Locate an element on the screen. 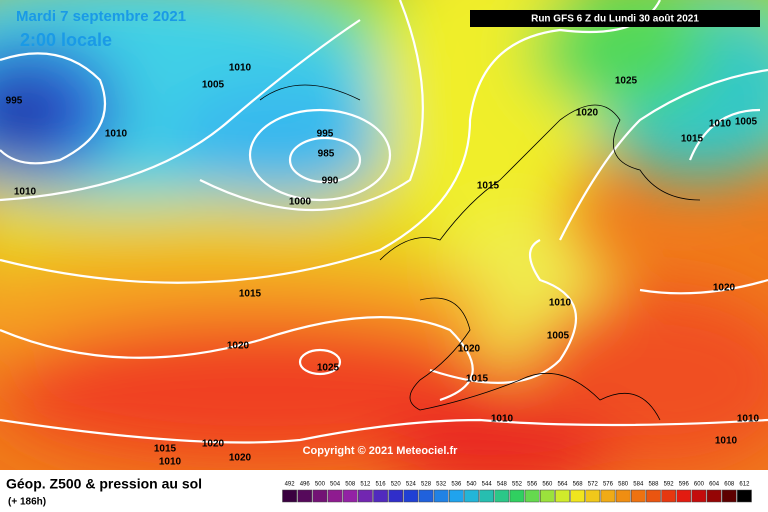 This screenshot has width=768, height=512. scale-label: 612 is located at coordinates (744, 485).